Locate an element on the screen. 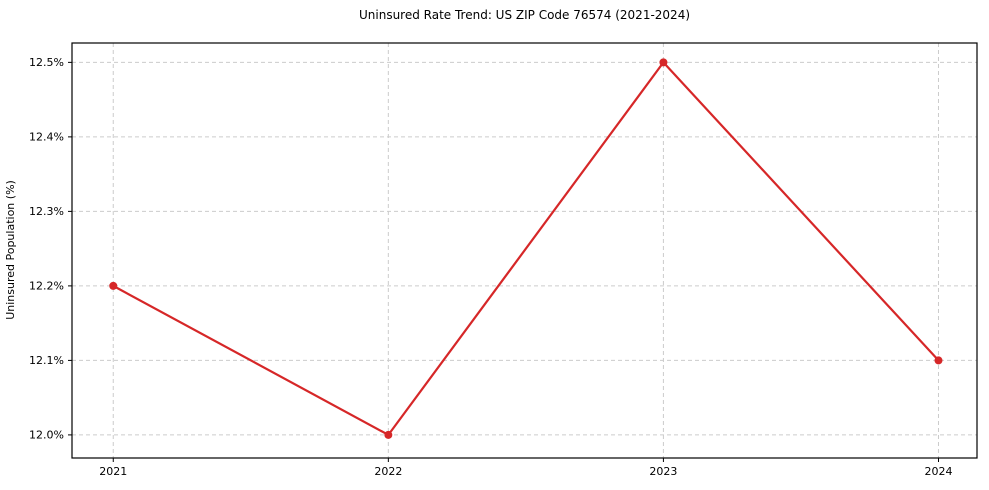  x-tick-label: 2021 is located at coordinates (113, 471).